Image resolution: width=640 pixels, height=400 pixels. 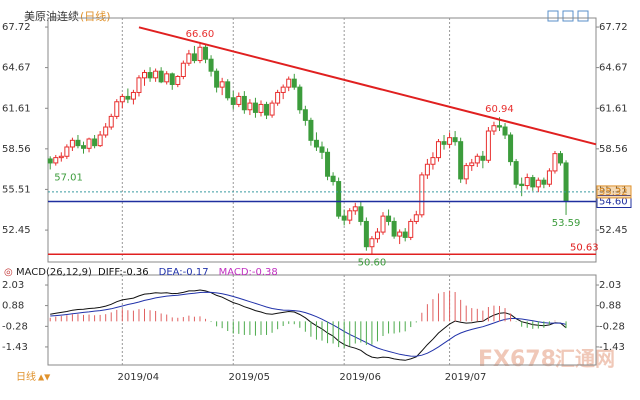 I want to click on chart-title: 美原油连续, so click(x=51, y=16).